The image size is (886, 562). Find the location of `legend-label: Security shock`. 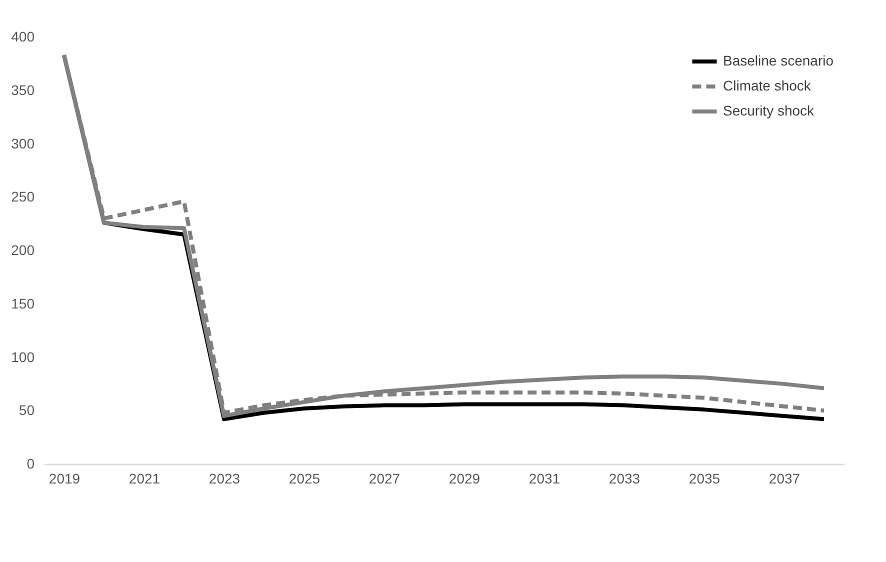

legend-label: Security shock is located at coordinates (769, 110).